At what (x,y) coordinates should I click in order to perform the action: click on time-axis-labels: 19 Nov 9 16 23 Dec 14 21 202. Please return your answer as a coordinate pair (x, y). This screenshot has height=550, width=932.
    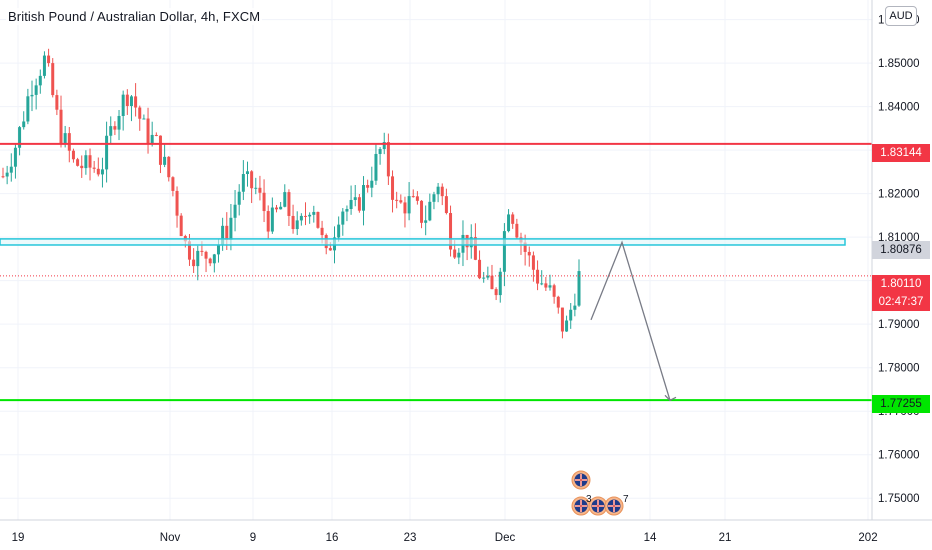
    Looking at the image, I should click on (445, 538).